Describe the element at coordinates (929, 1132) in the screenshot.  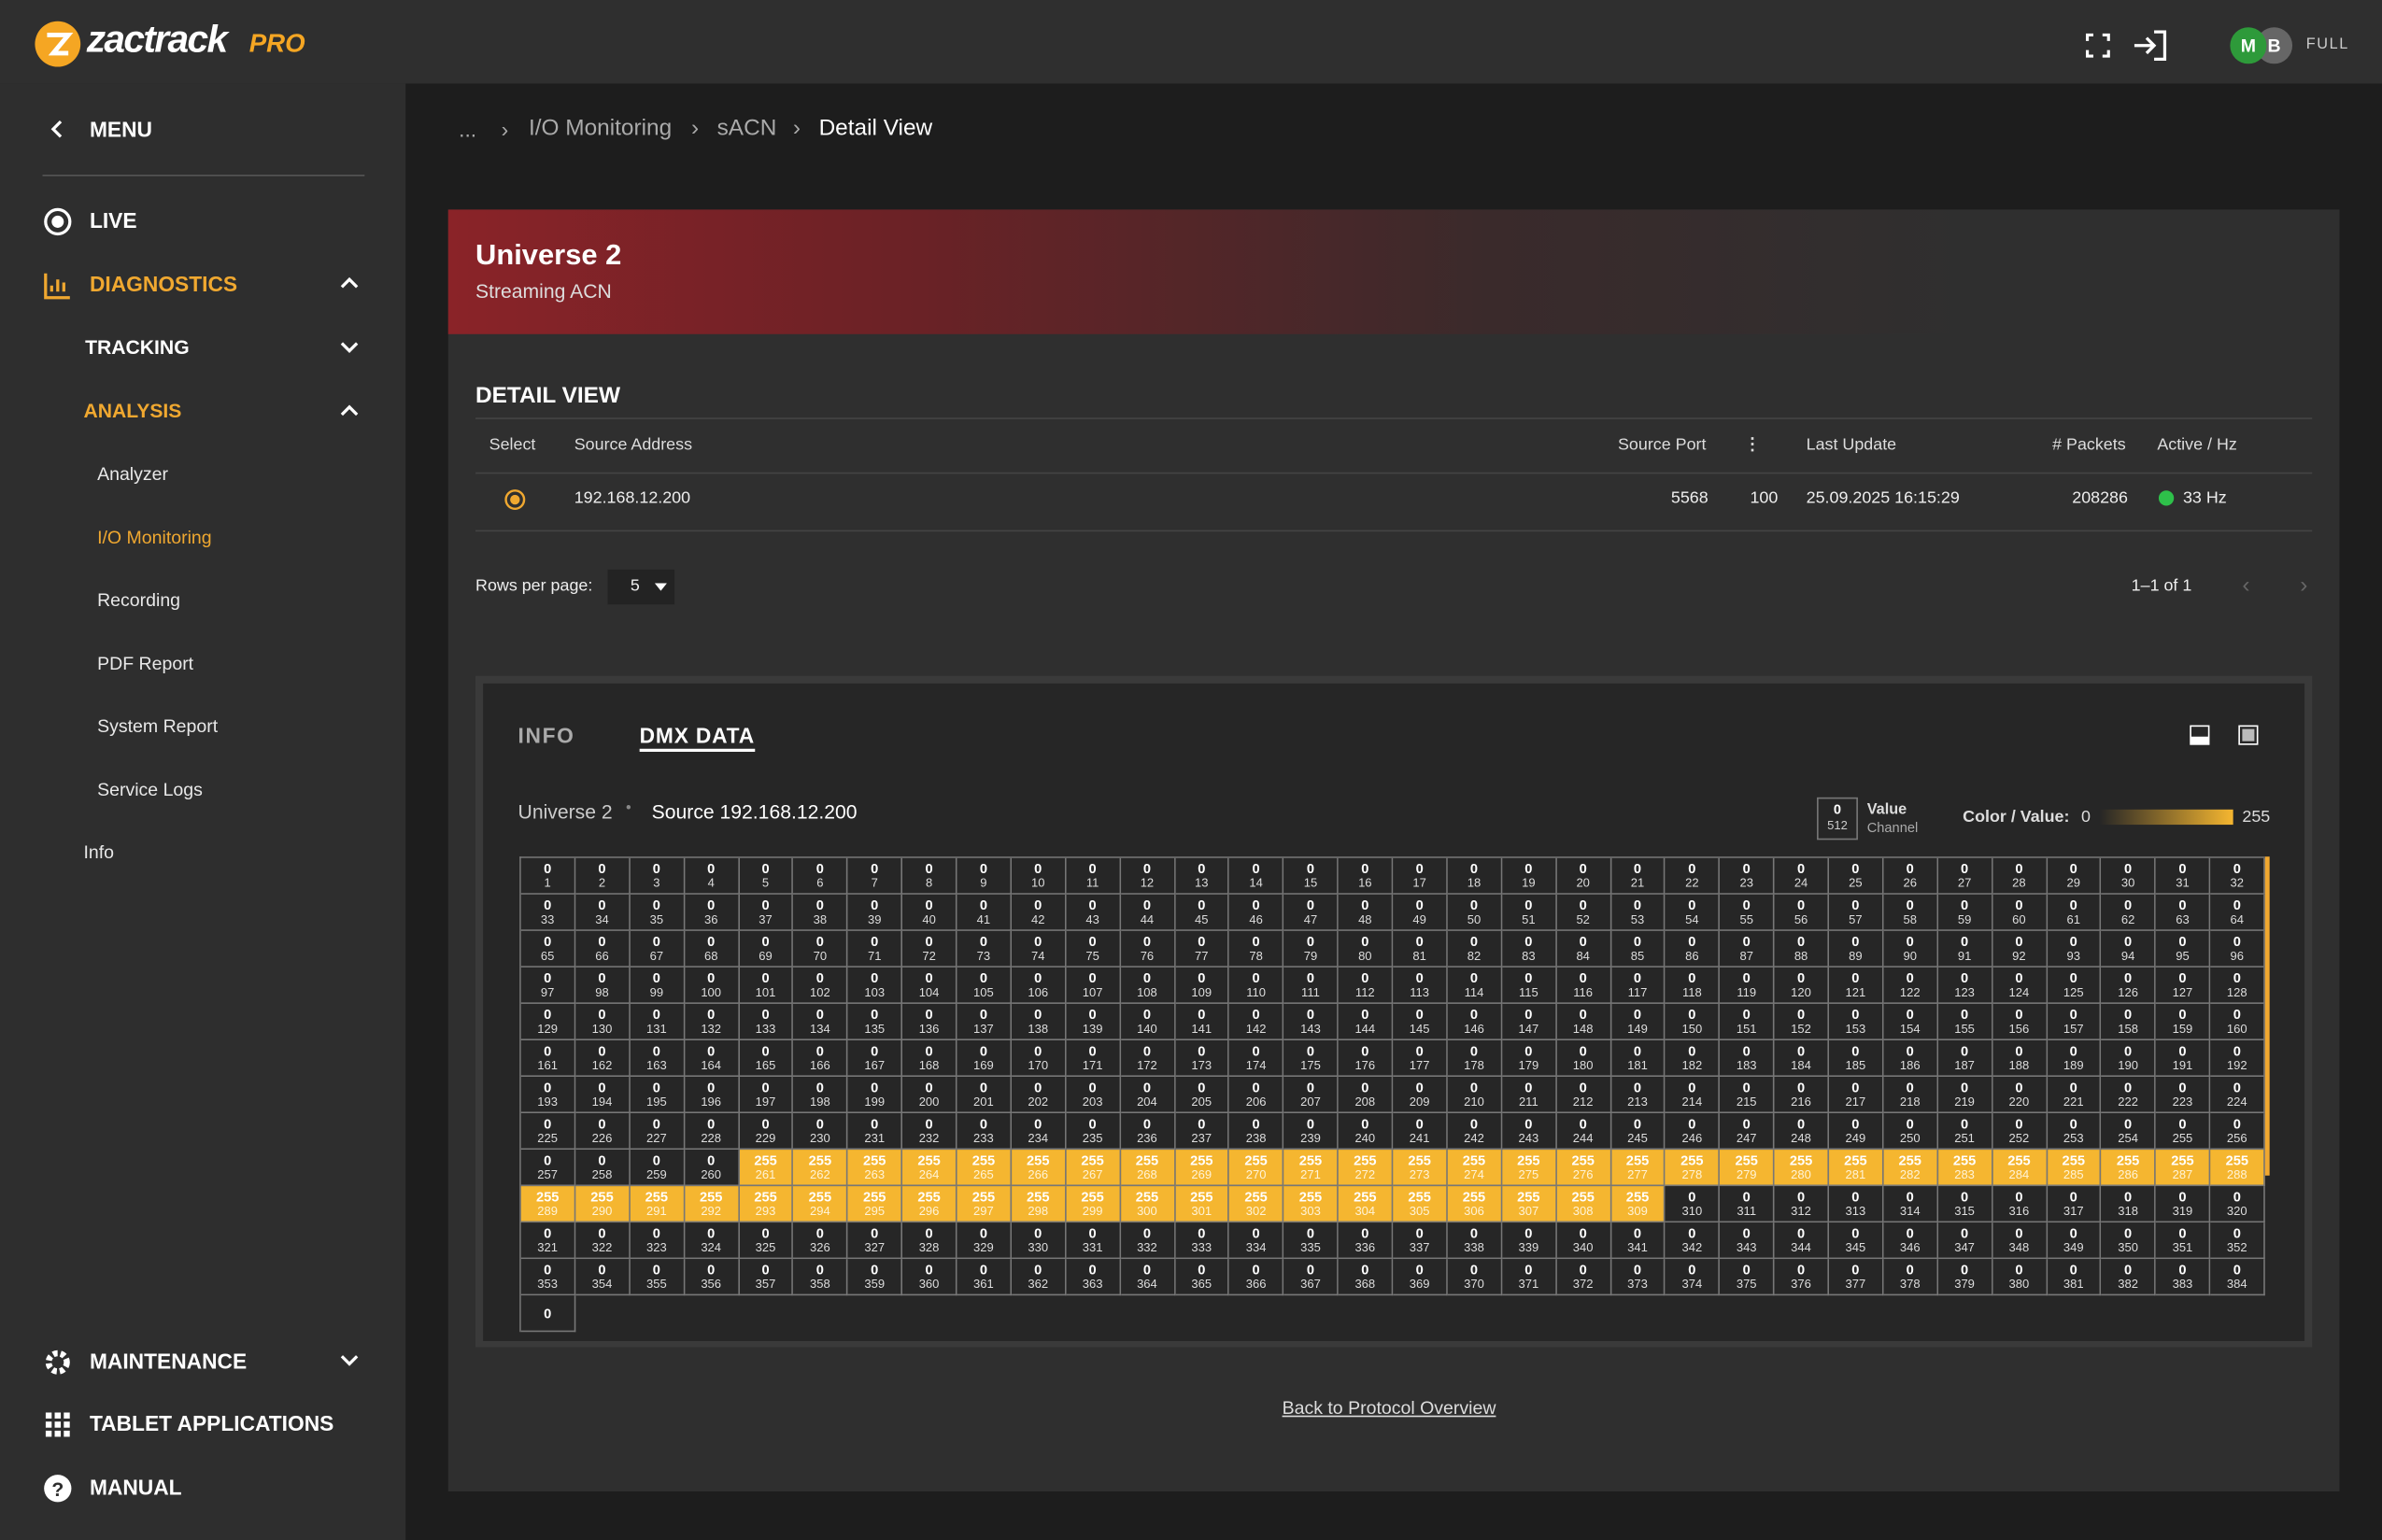
I see `dmx-cell: 0 232` at that location.